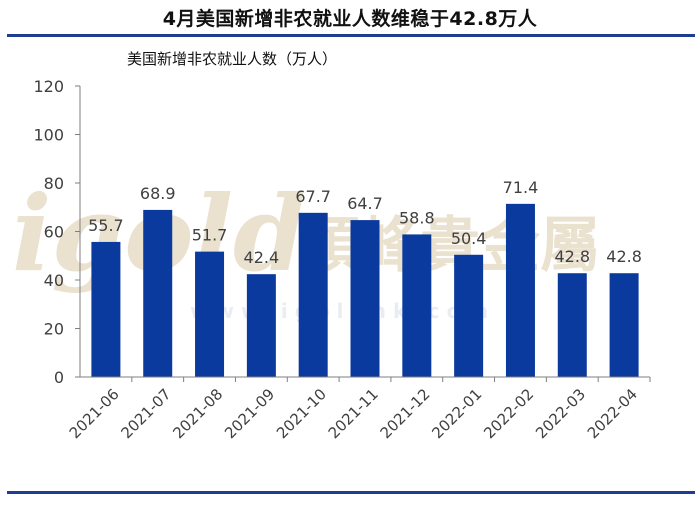 This screenshot has height=523, width=700. Describe the element at coordinates (48, 135) in the screenshot. I see `y-tick-label: 100` at that location.